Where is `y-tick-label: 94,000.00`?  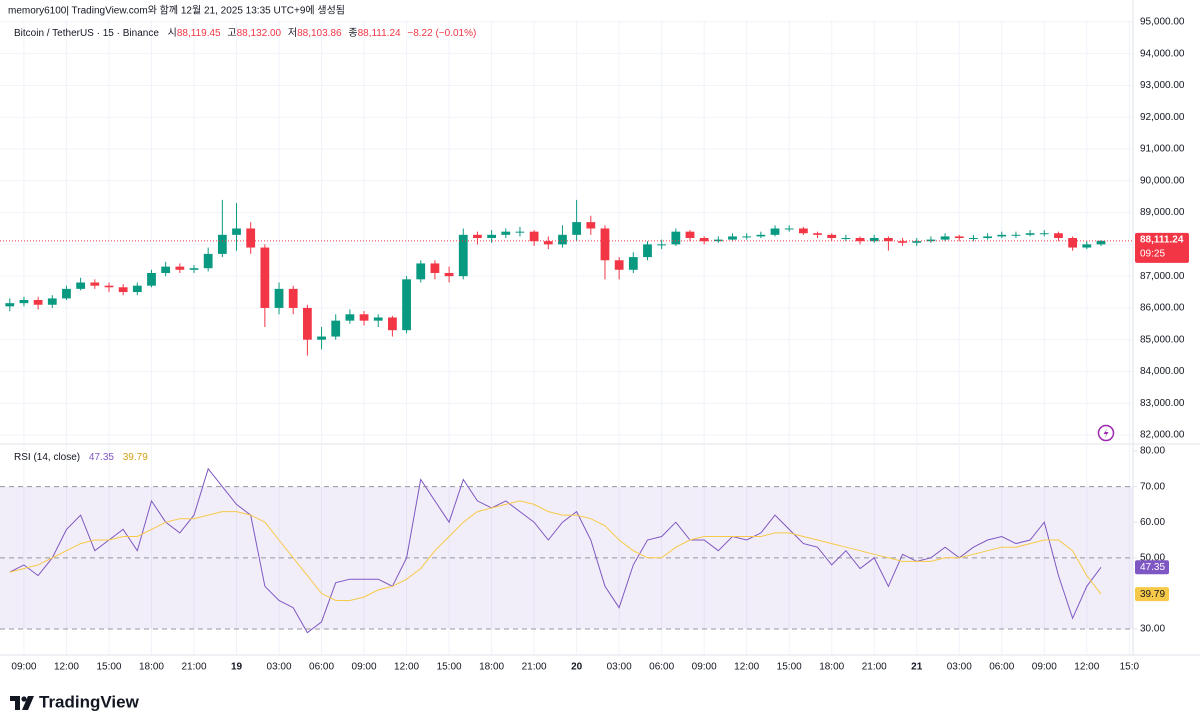
y-tick-label: 94,000.00 is located at coordinates (1162, 53).